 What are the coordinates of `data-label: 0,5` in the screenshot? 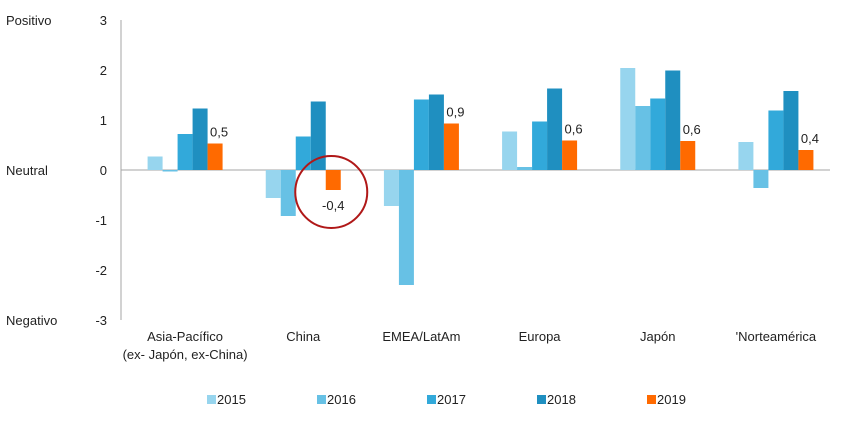 It's located at (219, 132).